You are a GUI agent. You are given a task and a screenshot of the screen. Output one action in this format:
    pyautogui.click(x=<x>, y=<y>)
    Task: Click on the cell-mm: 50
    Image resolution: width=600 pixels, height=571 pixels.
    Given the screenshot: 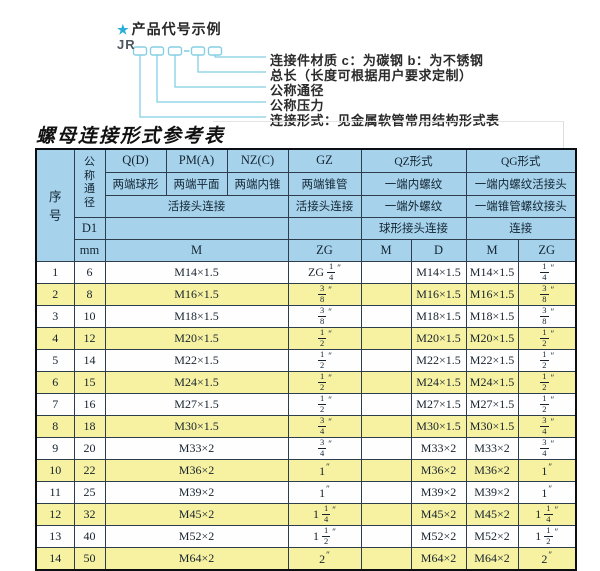 What is the action you would take?
    pyautogui.click(x=89, y=558)
    